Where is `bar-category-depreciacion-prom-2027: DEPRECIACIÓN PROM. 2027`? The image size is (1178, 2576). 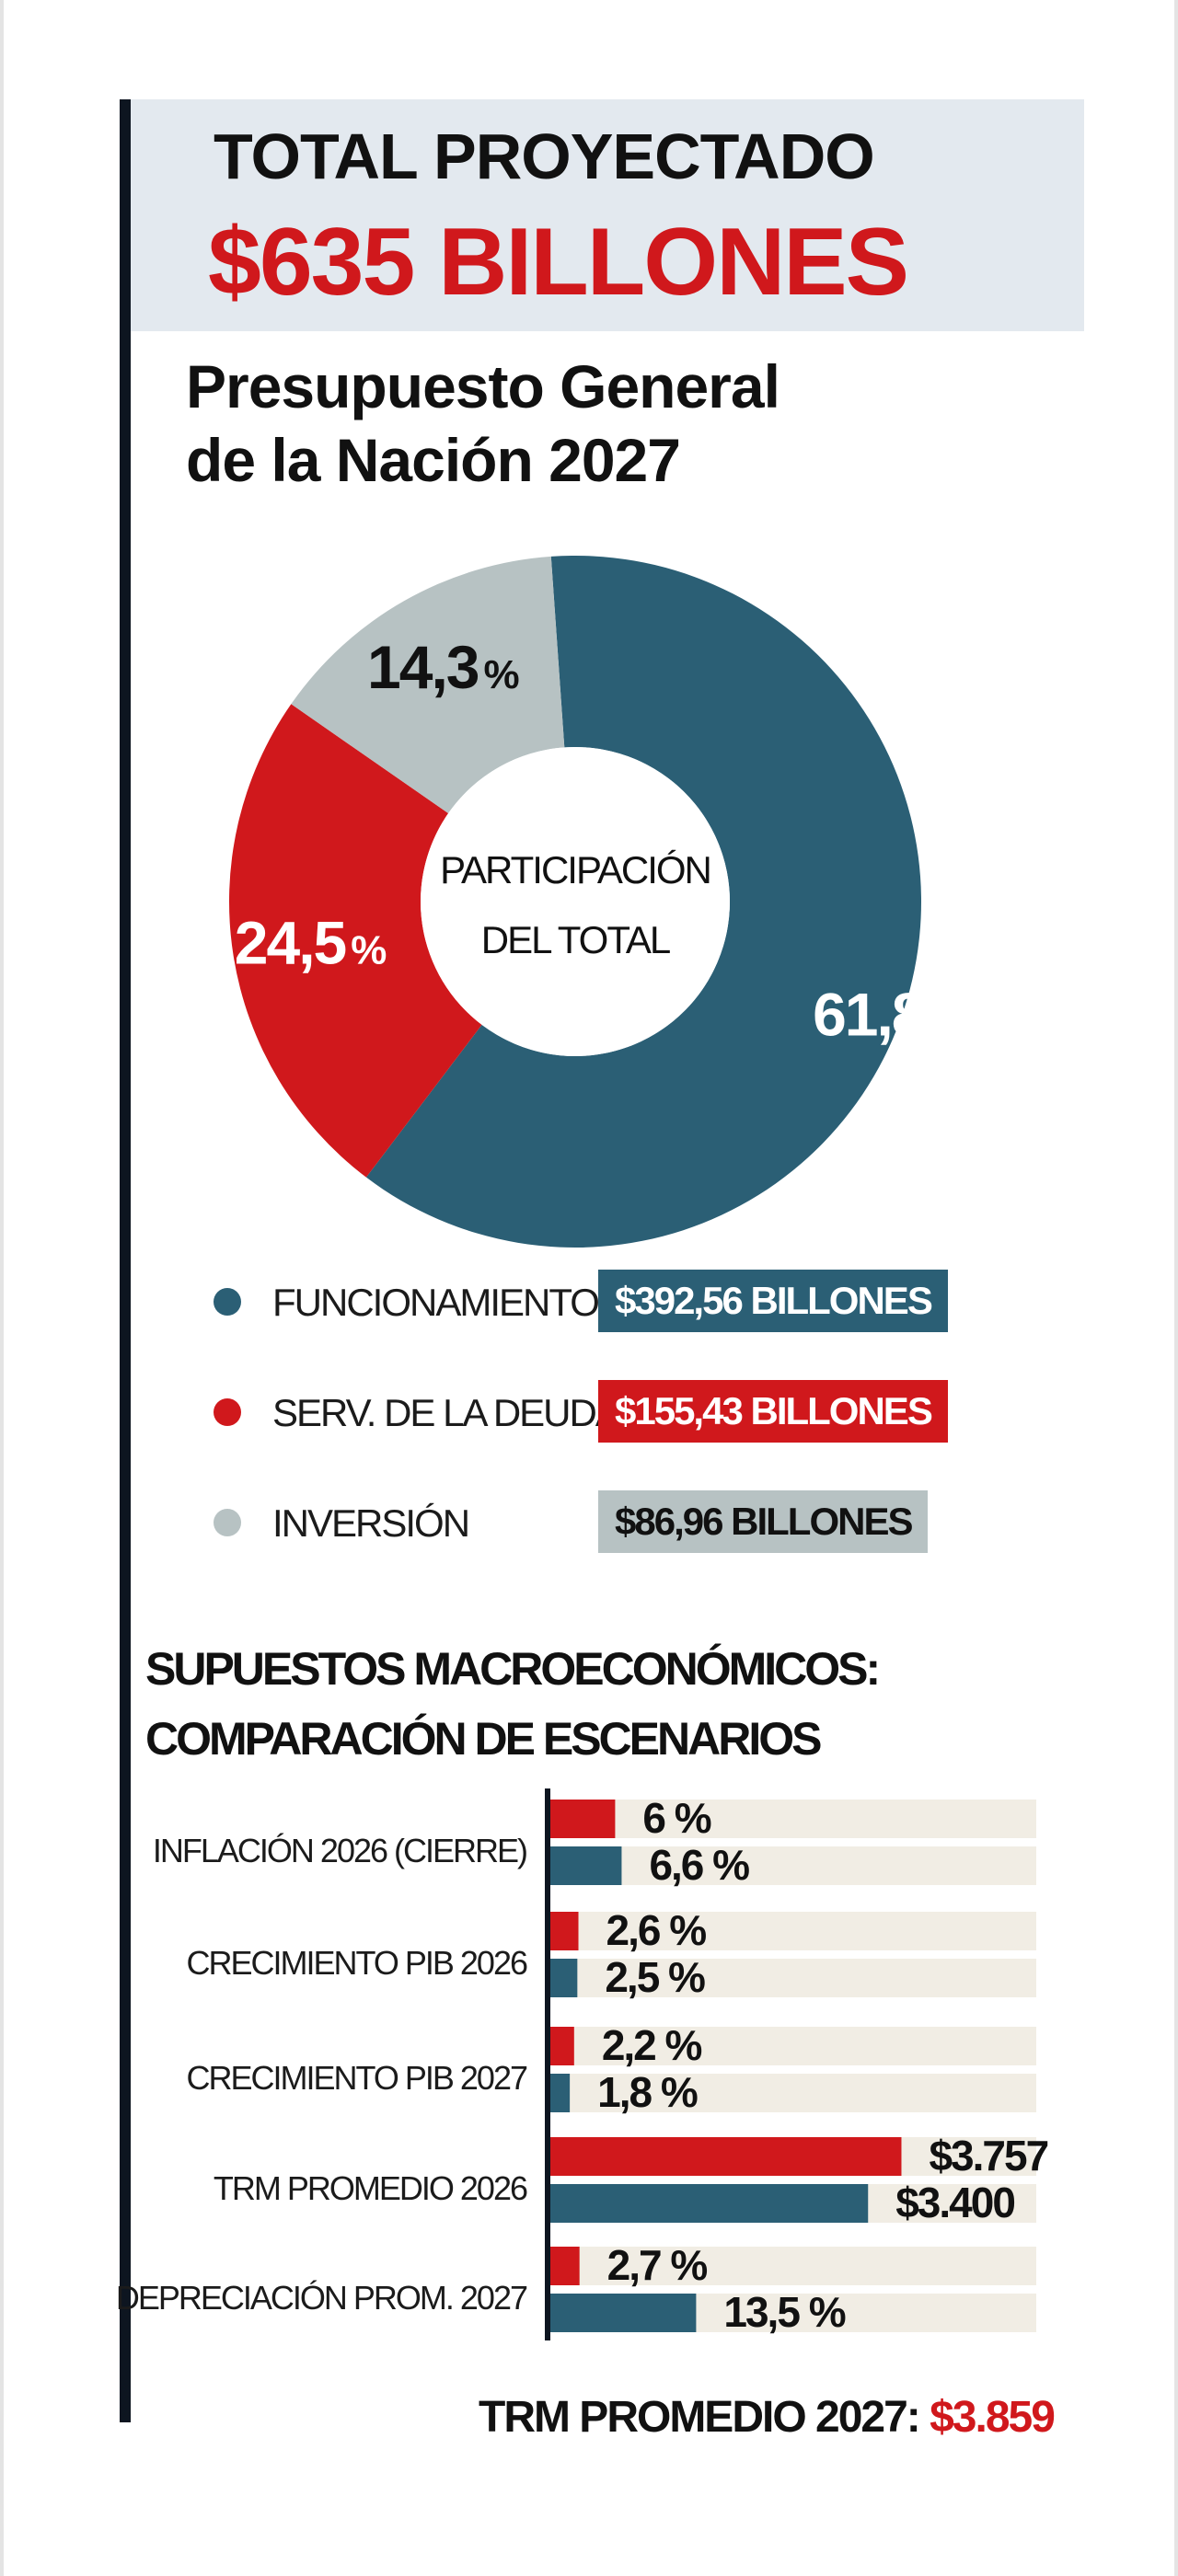
bar-category-depreciacion-prom-2027: DEPRECIACIÓN PROM. 2027 is located at coordinates (321, 2298).